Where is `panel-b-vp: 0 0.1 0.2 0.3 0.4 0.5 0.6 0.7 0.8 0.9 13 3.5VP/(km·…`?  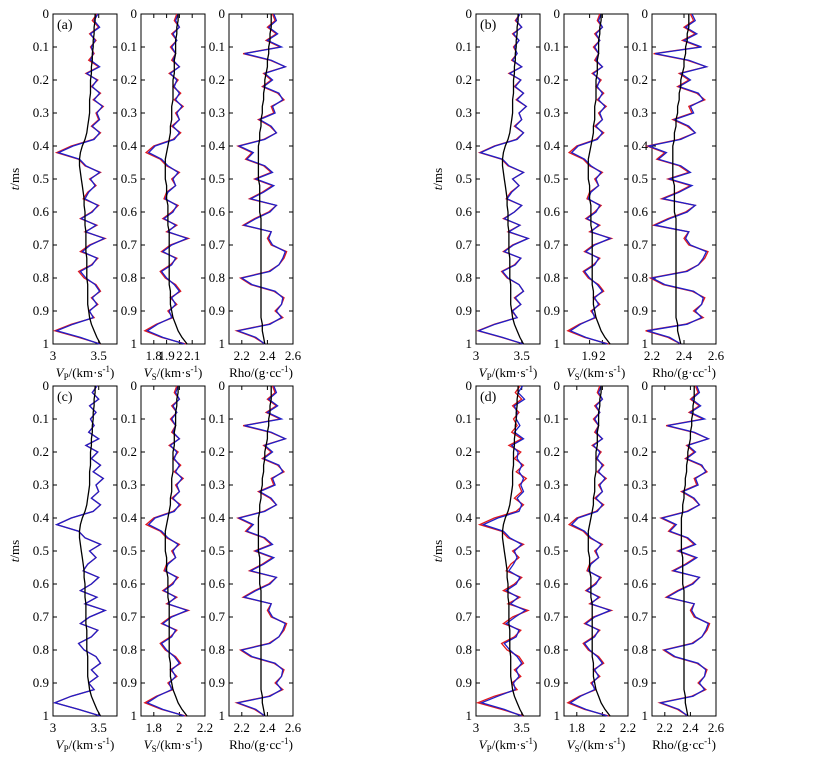
panel-b-vp: 0 0.1 0.2 0.3 0.4 0.5 0.6 0.7 0.8 0.9 13 3.5VP/(km·… is located at coordinates (498, 194).